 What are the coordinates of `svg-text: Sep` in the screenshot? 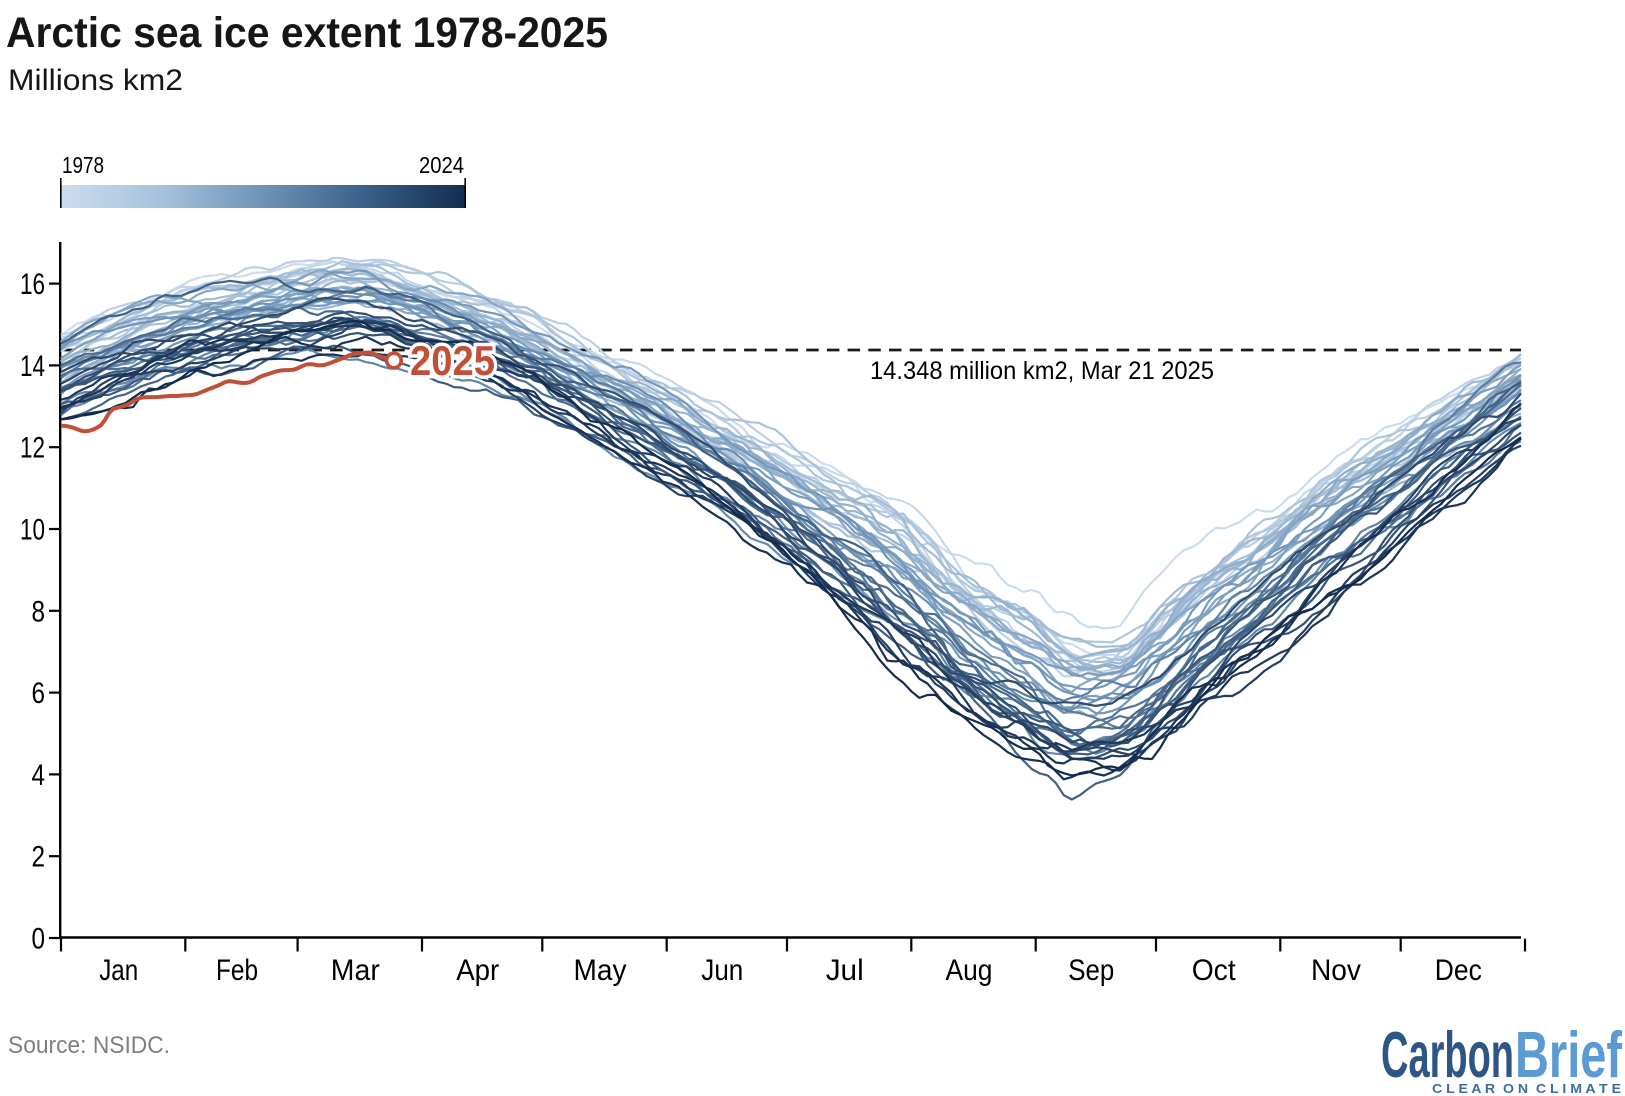 It's located at (1091, 970).